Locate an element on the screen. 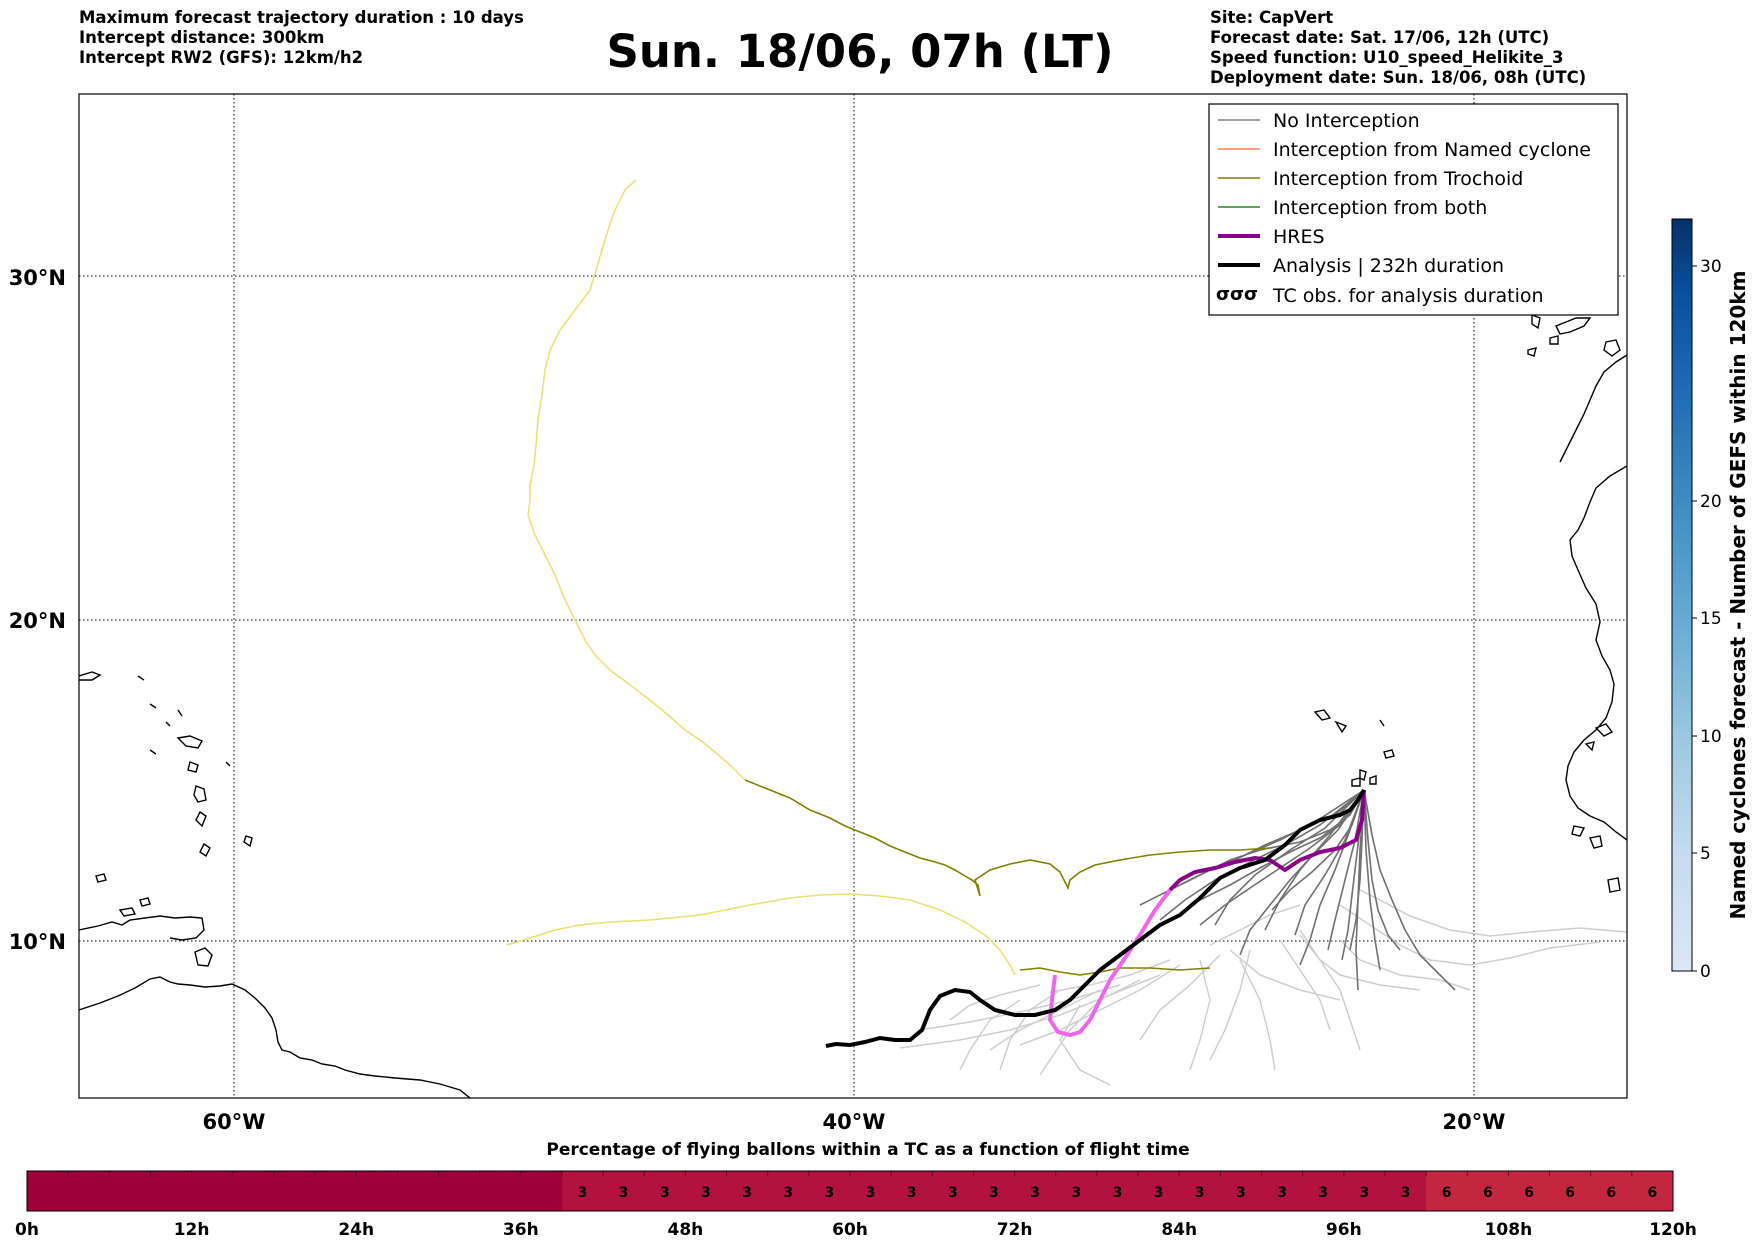 The width and height of the screenshot is (1752, 1241). colorbar-tick-5: 5 is located at coordinates (1705, 854).